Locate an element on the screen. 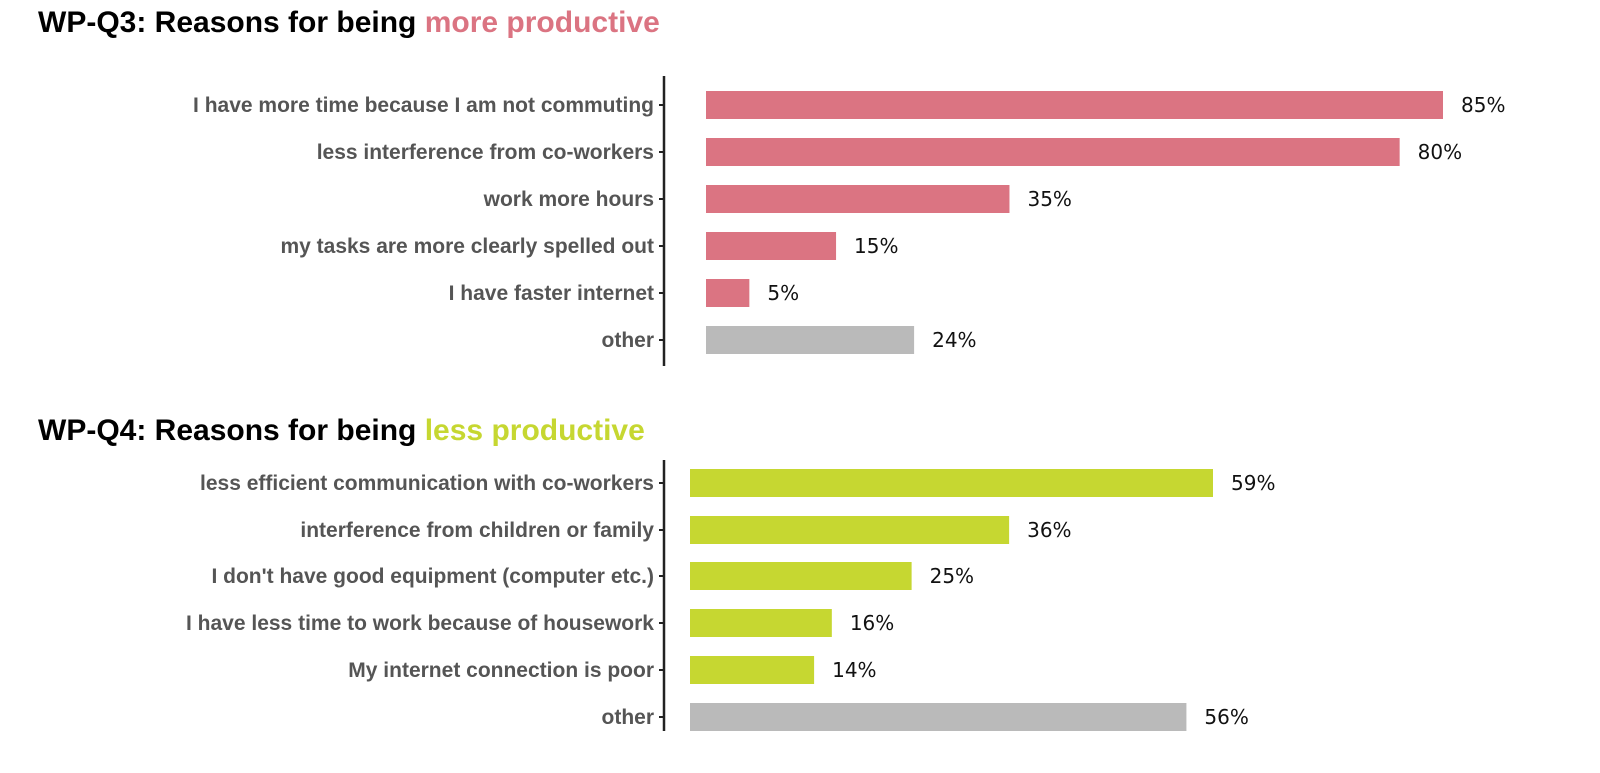 The height and width of the screenshot is (773, 1600). value-label: 56% is located at coordinates (1226, 717).